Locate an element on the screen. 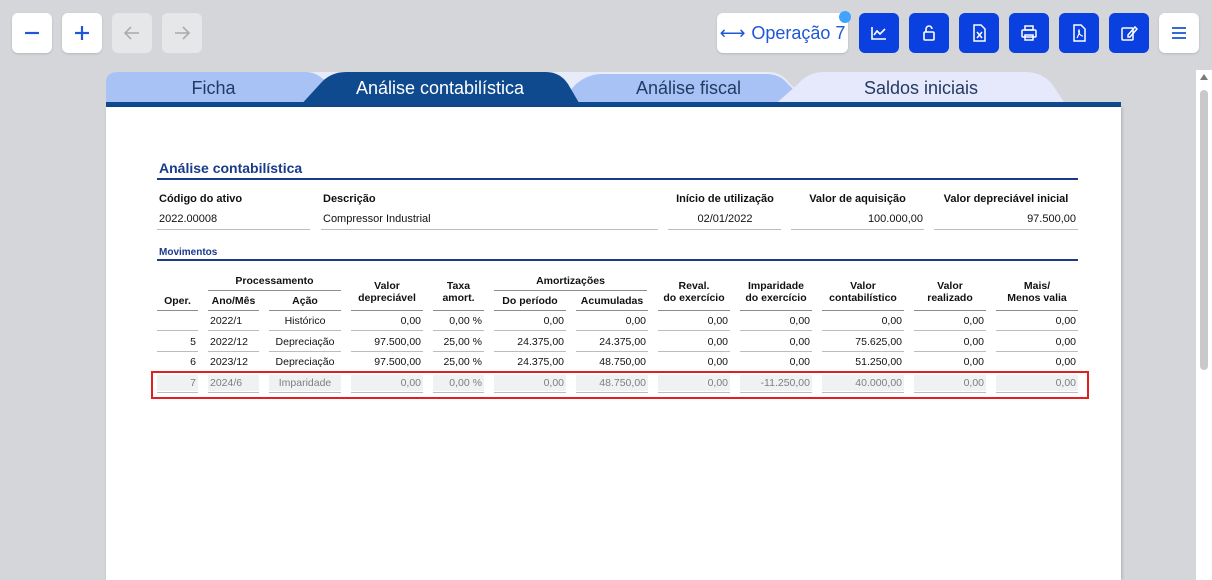  chart-button is located at coordinates (879, 33).